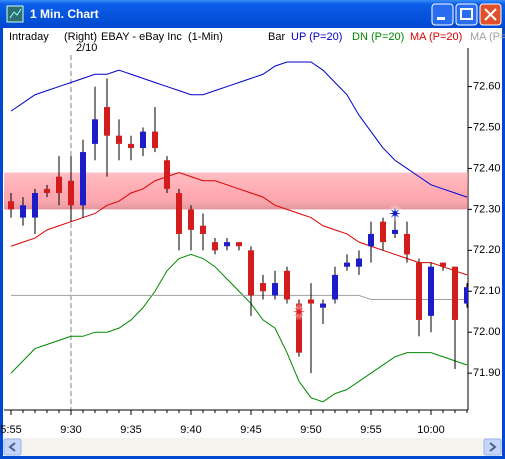 The height and width of the screenshot is (459, 505). What do you see at coordinates (310, 430) in the screenshot?
I see `x-tick-label: 9:50` at bounding box center [310, 430].